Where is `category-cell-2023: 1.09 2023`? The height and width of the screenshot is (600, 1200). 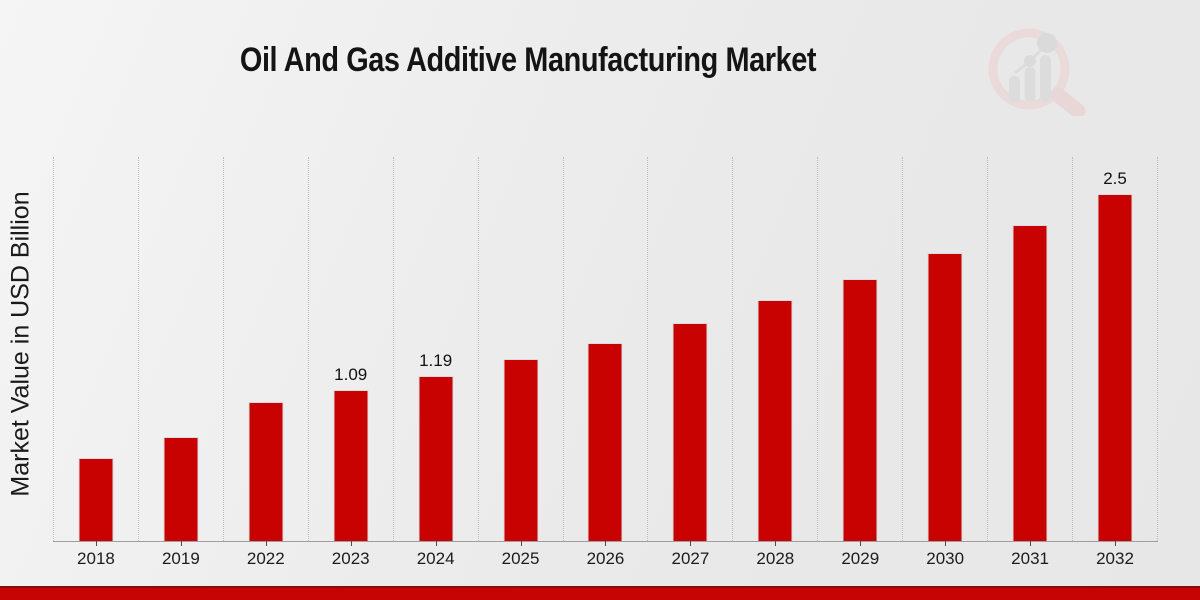
category-cell-2023: 1.09 2023 is located at coordinates (350, 362).